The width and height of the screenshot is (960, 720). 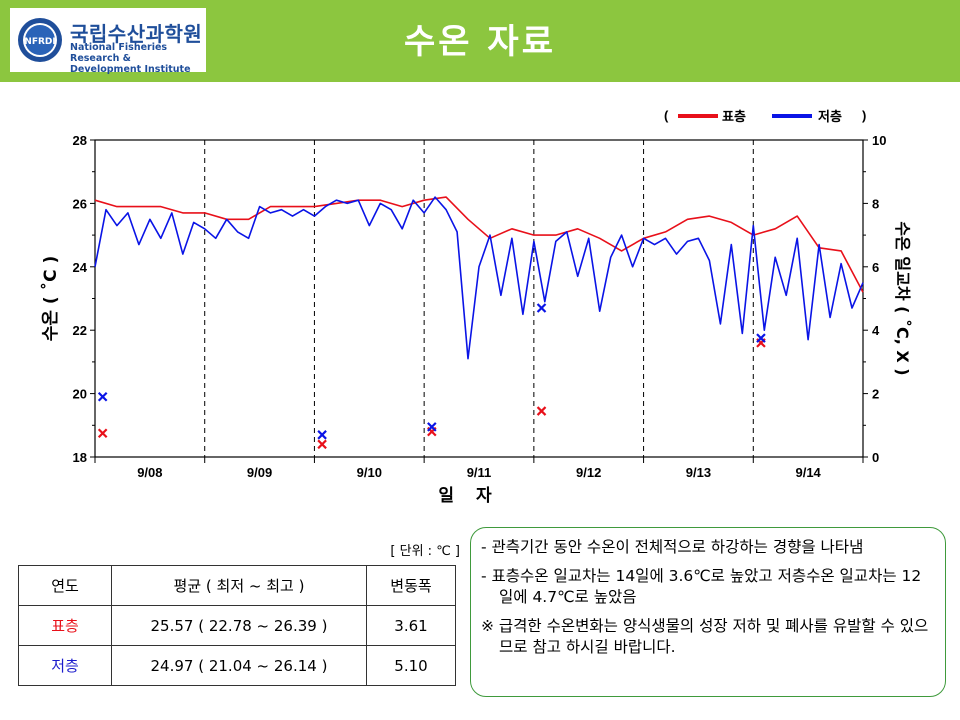 What do you see at coordinates (136, 34) in the screenshot?
I see `logo-korean-name: 국립수산과학원` at bounding box center [136, 34].